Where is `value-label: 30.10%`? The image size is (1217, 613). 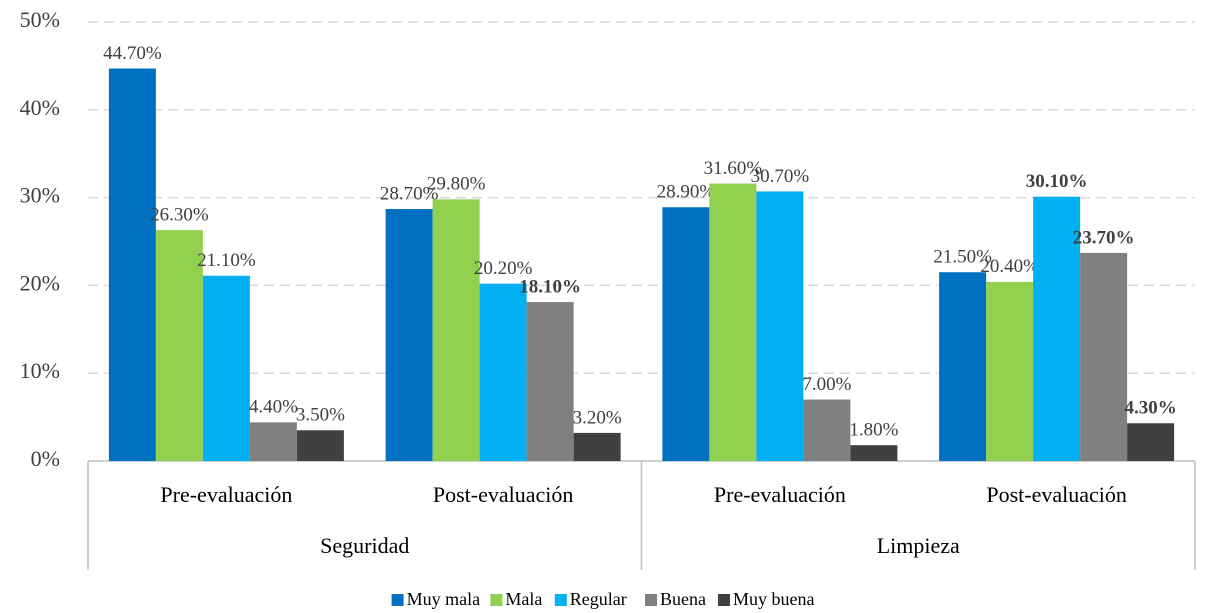 value-label: 30.10% is located at coordinates (1057, 181).